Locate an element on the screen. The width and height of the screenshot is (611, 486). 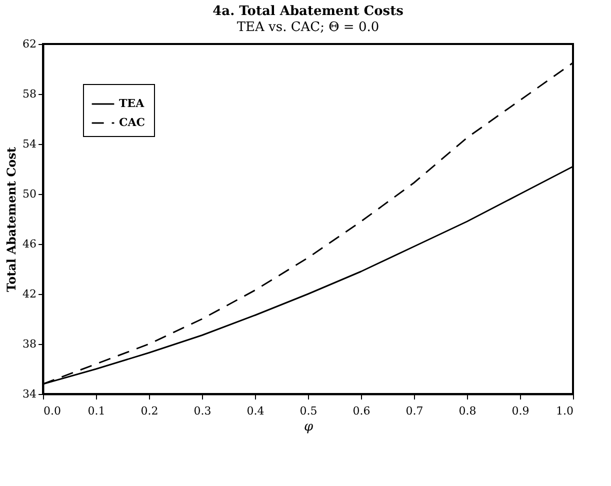
x-tick-label: 0.8 is located at coordinates (467, 411).